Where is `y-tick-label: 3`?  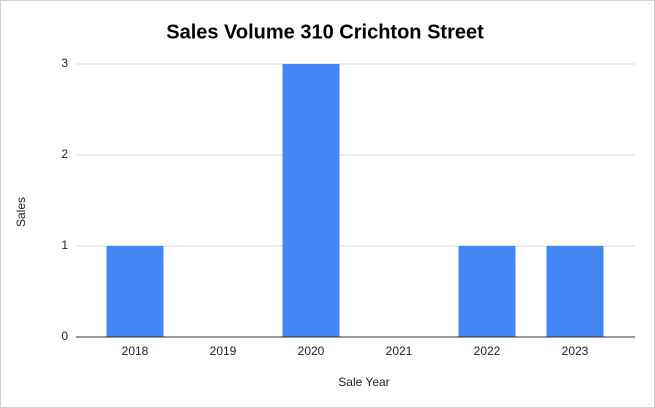 y-tick-label: 3 is located at coordinates (64, 63).